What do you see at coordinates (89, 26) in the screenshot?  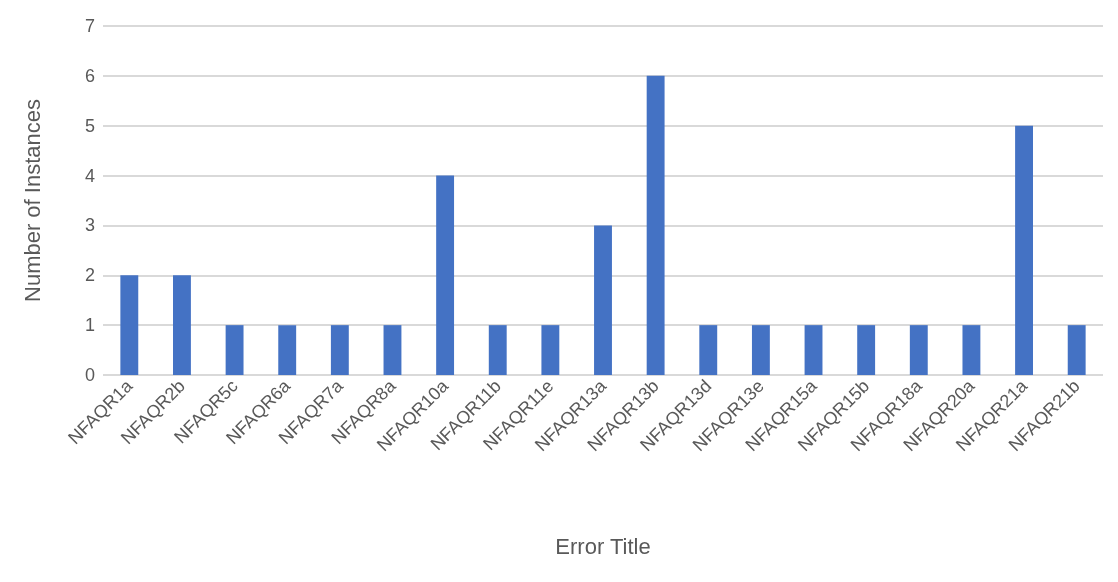 I see `y-tick-label: 7` at bounding box center [89, 26].